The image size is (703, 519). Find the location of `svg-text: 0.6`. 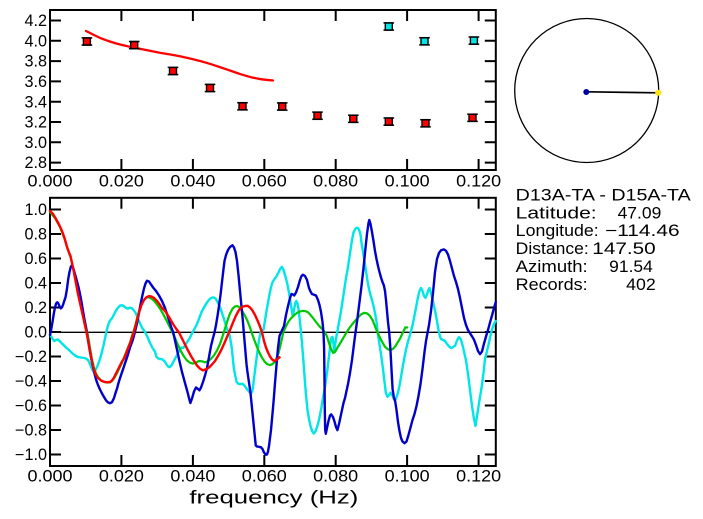

svg-text: 0.6 is located at coordinates (35, 259).